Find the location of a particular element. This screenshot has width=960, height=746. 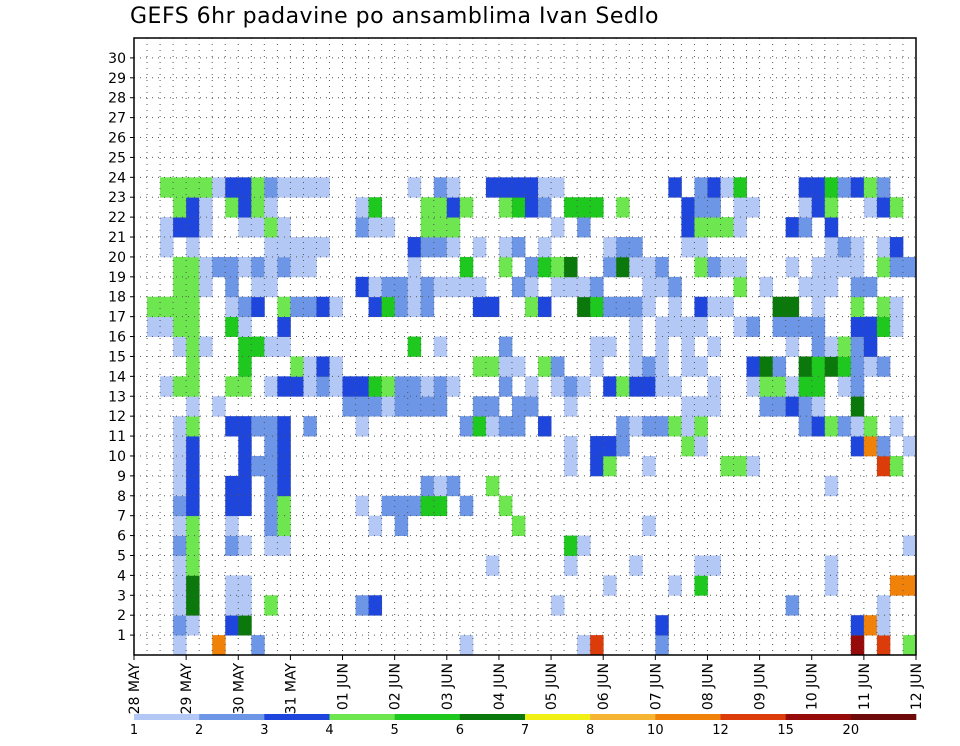

x-tick-label: 07 JUN is located at coordinates (656, 686).